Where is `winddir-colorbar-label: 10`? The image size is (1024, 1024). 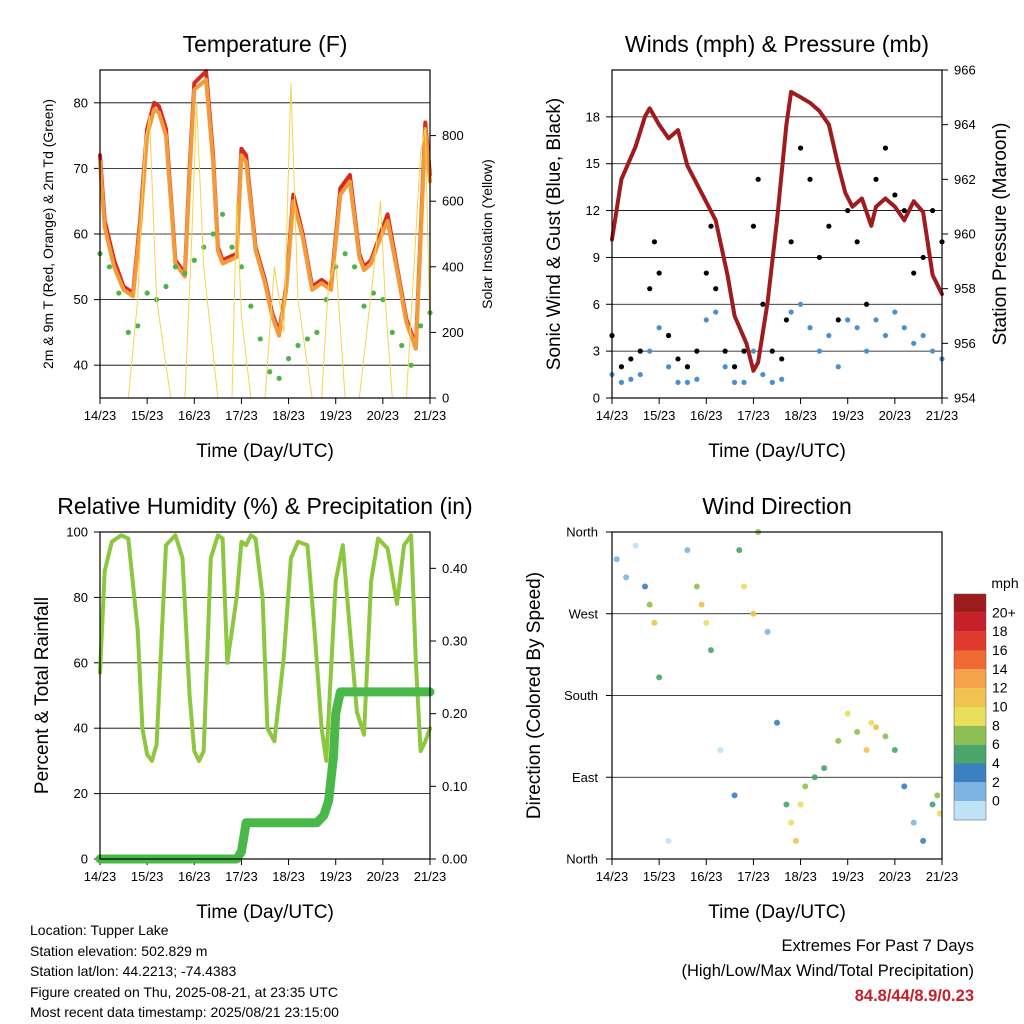 winddir-colorbar-label: 10 is located at coordinates (1000, 707).